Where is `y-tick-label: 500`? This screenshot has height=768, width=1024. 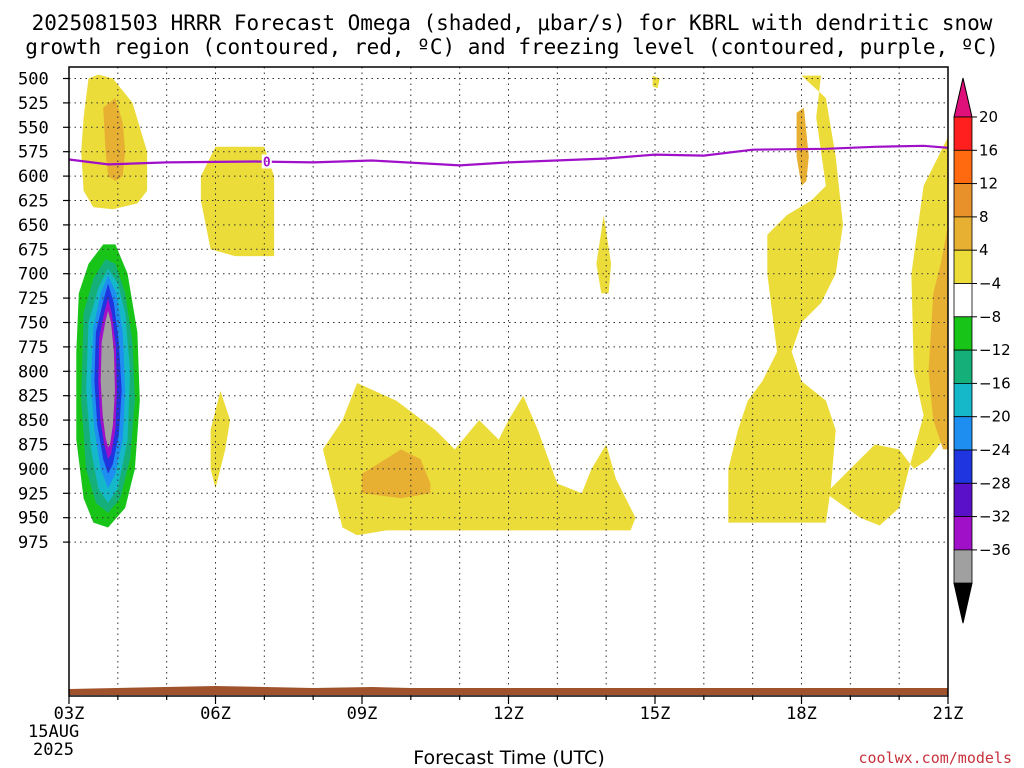 y-tick-label: 500 is located at coordinates (33, 80).